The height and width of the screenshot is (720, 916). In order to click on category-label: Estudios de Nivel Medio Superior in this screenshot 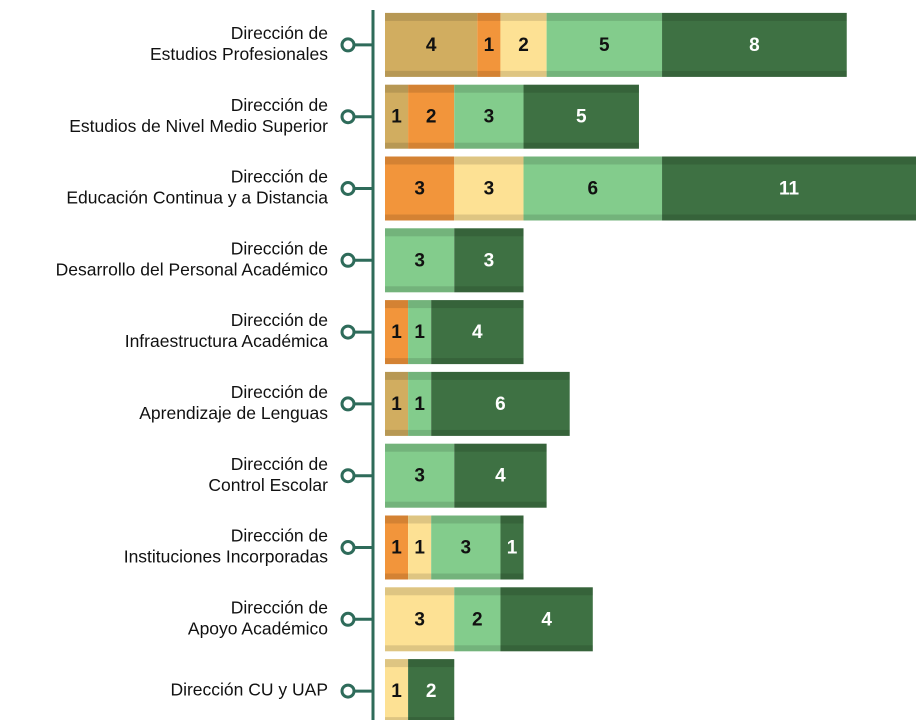, I will do `click(198, 126)`.